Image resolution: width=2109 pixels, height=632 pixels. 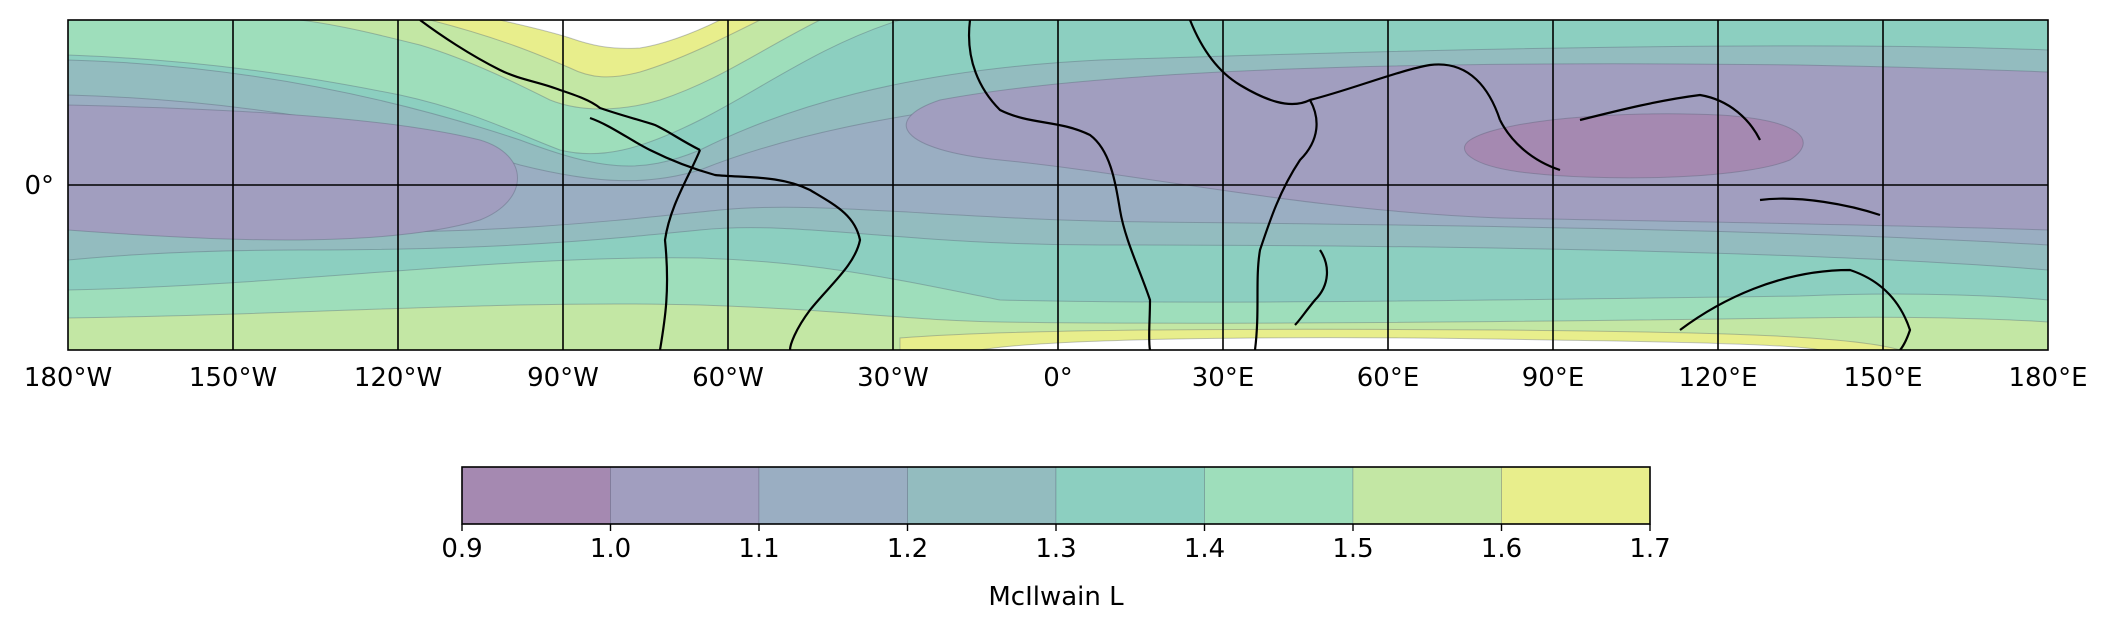 What do you see at coordinates (1649, 549) in the screenshot?
I see `colorbar-tick-label: 1.7` at bounding box center [1649, 549].